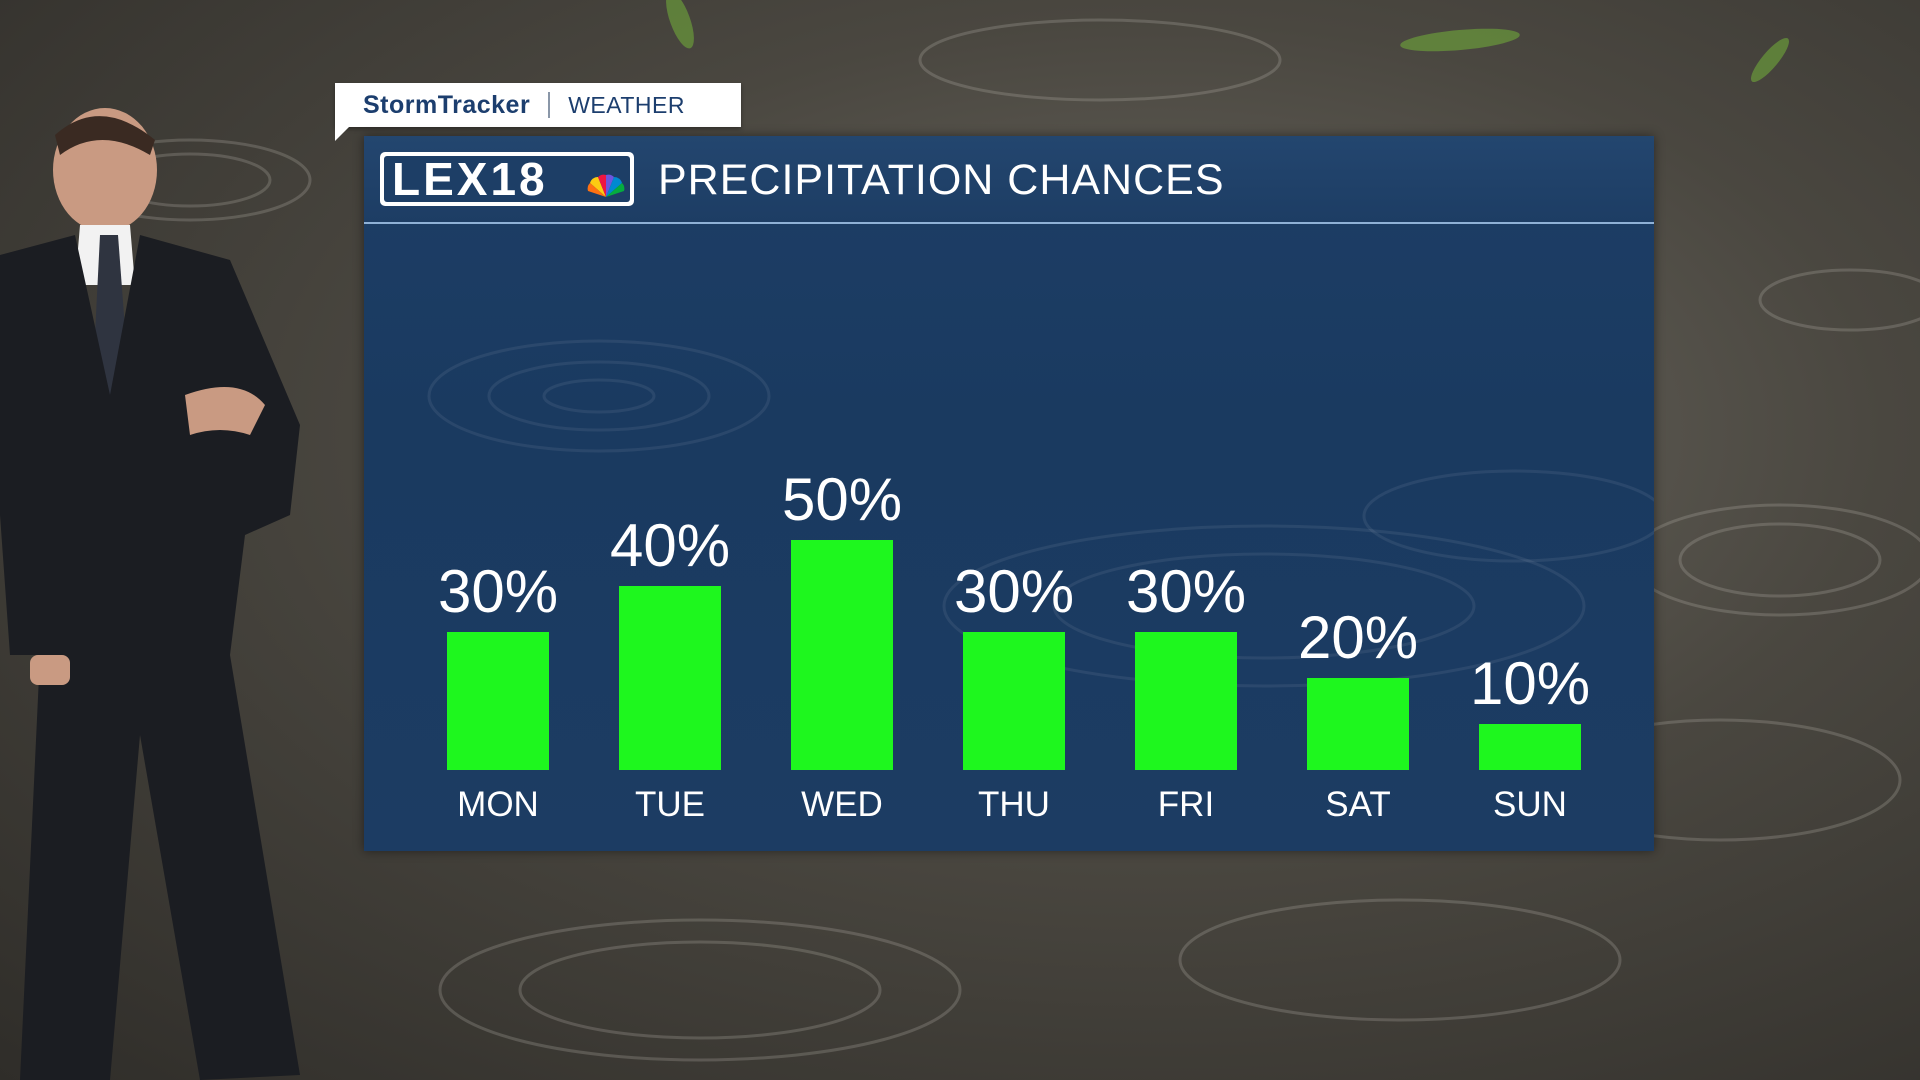 The width and height of the screenshot is (1920, 1080). Describe the element at coordinates (606, 185) in the screenshot. I see `nbc-peacock-icon` at that location.